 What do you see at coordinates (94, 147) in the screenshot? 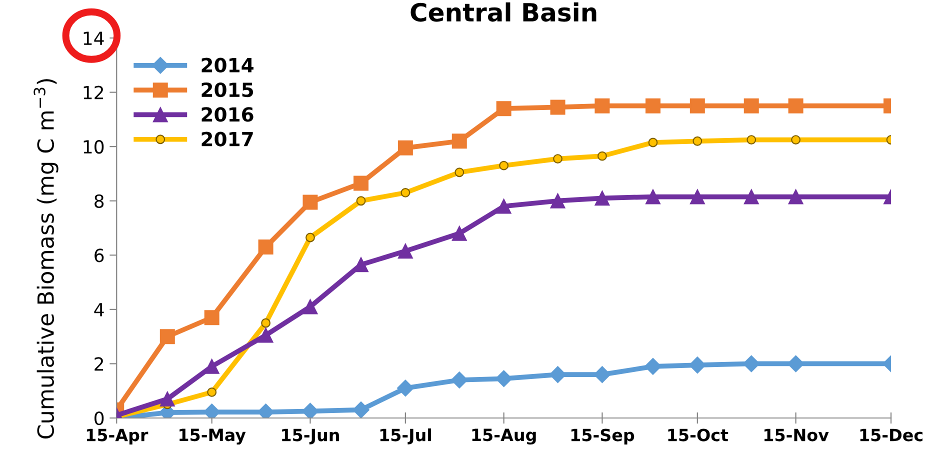
I see `y-tick-label: 10` at bounding box center [94, 147].